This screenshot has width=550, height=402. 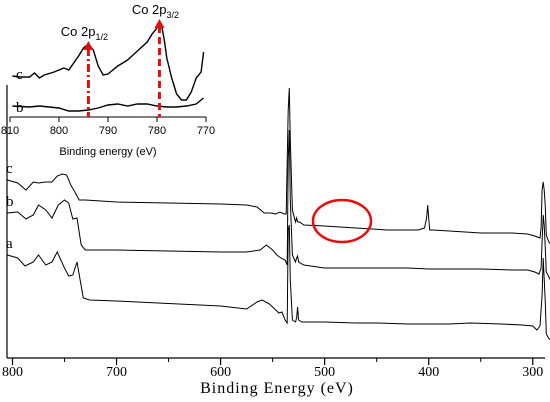 What do you see at coordinates (108, 131) in the screenshot?
I see `inset-x-tick-label: 790` at bounding box center [108, 131].